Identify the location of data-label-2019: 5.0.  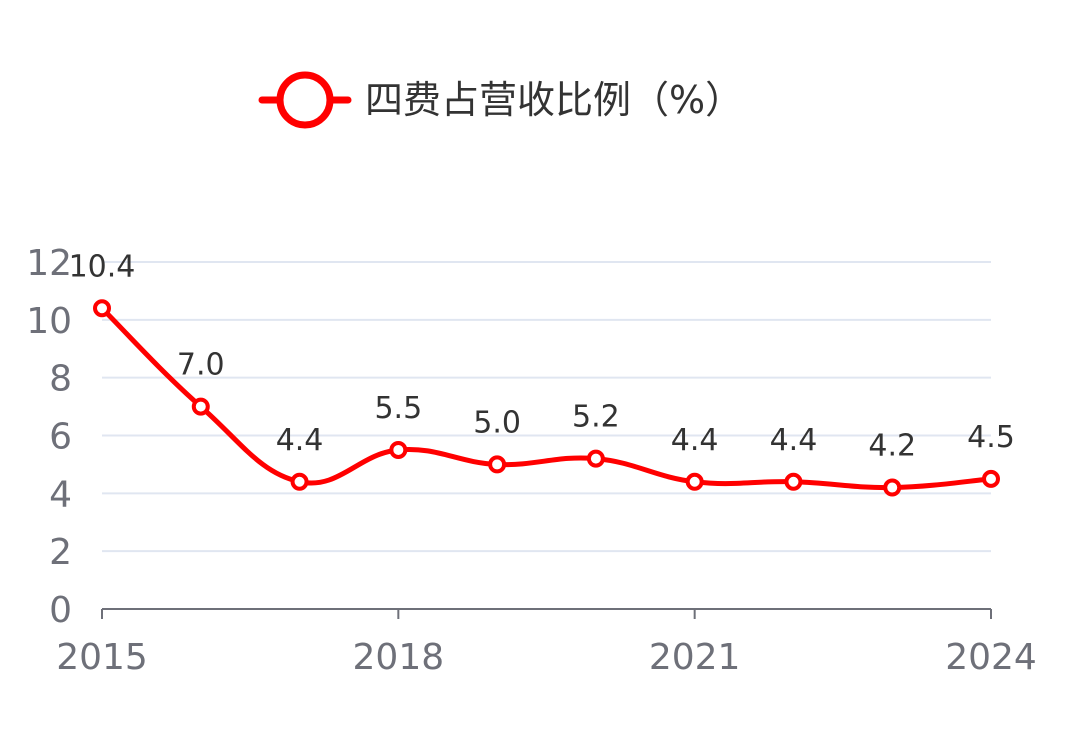
(497, 422).